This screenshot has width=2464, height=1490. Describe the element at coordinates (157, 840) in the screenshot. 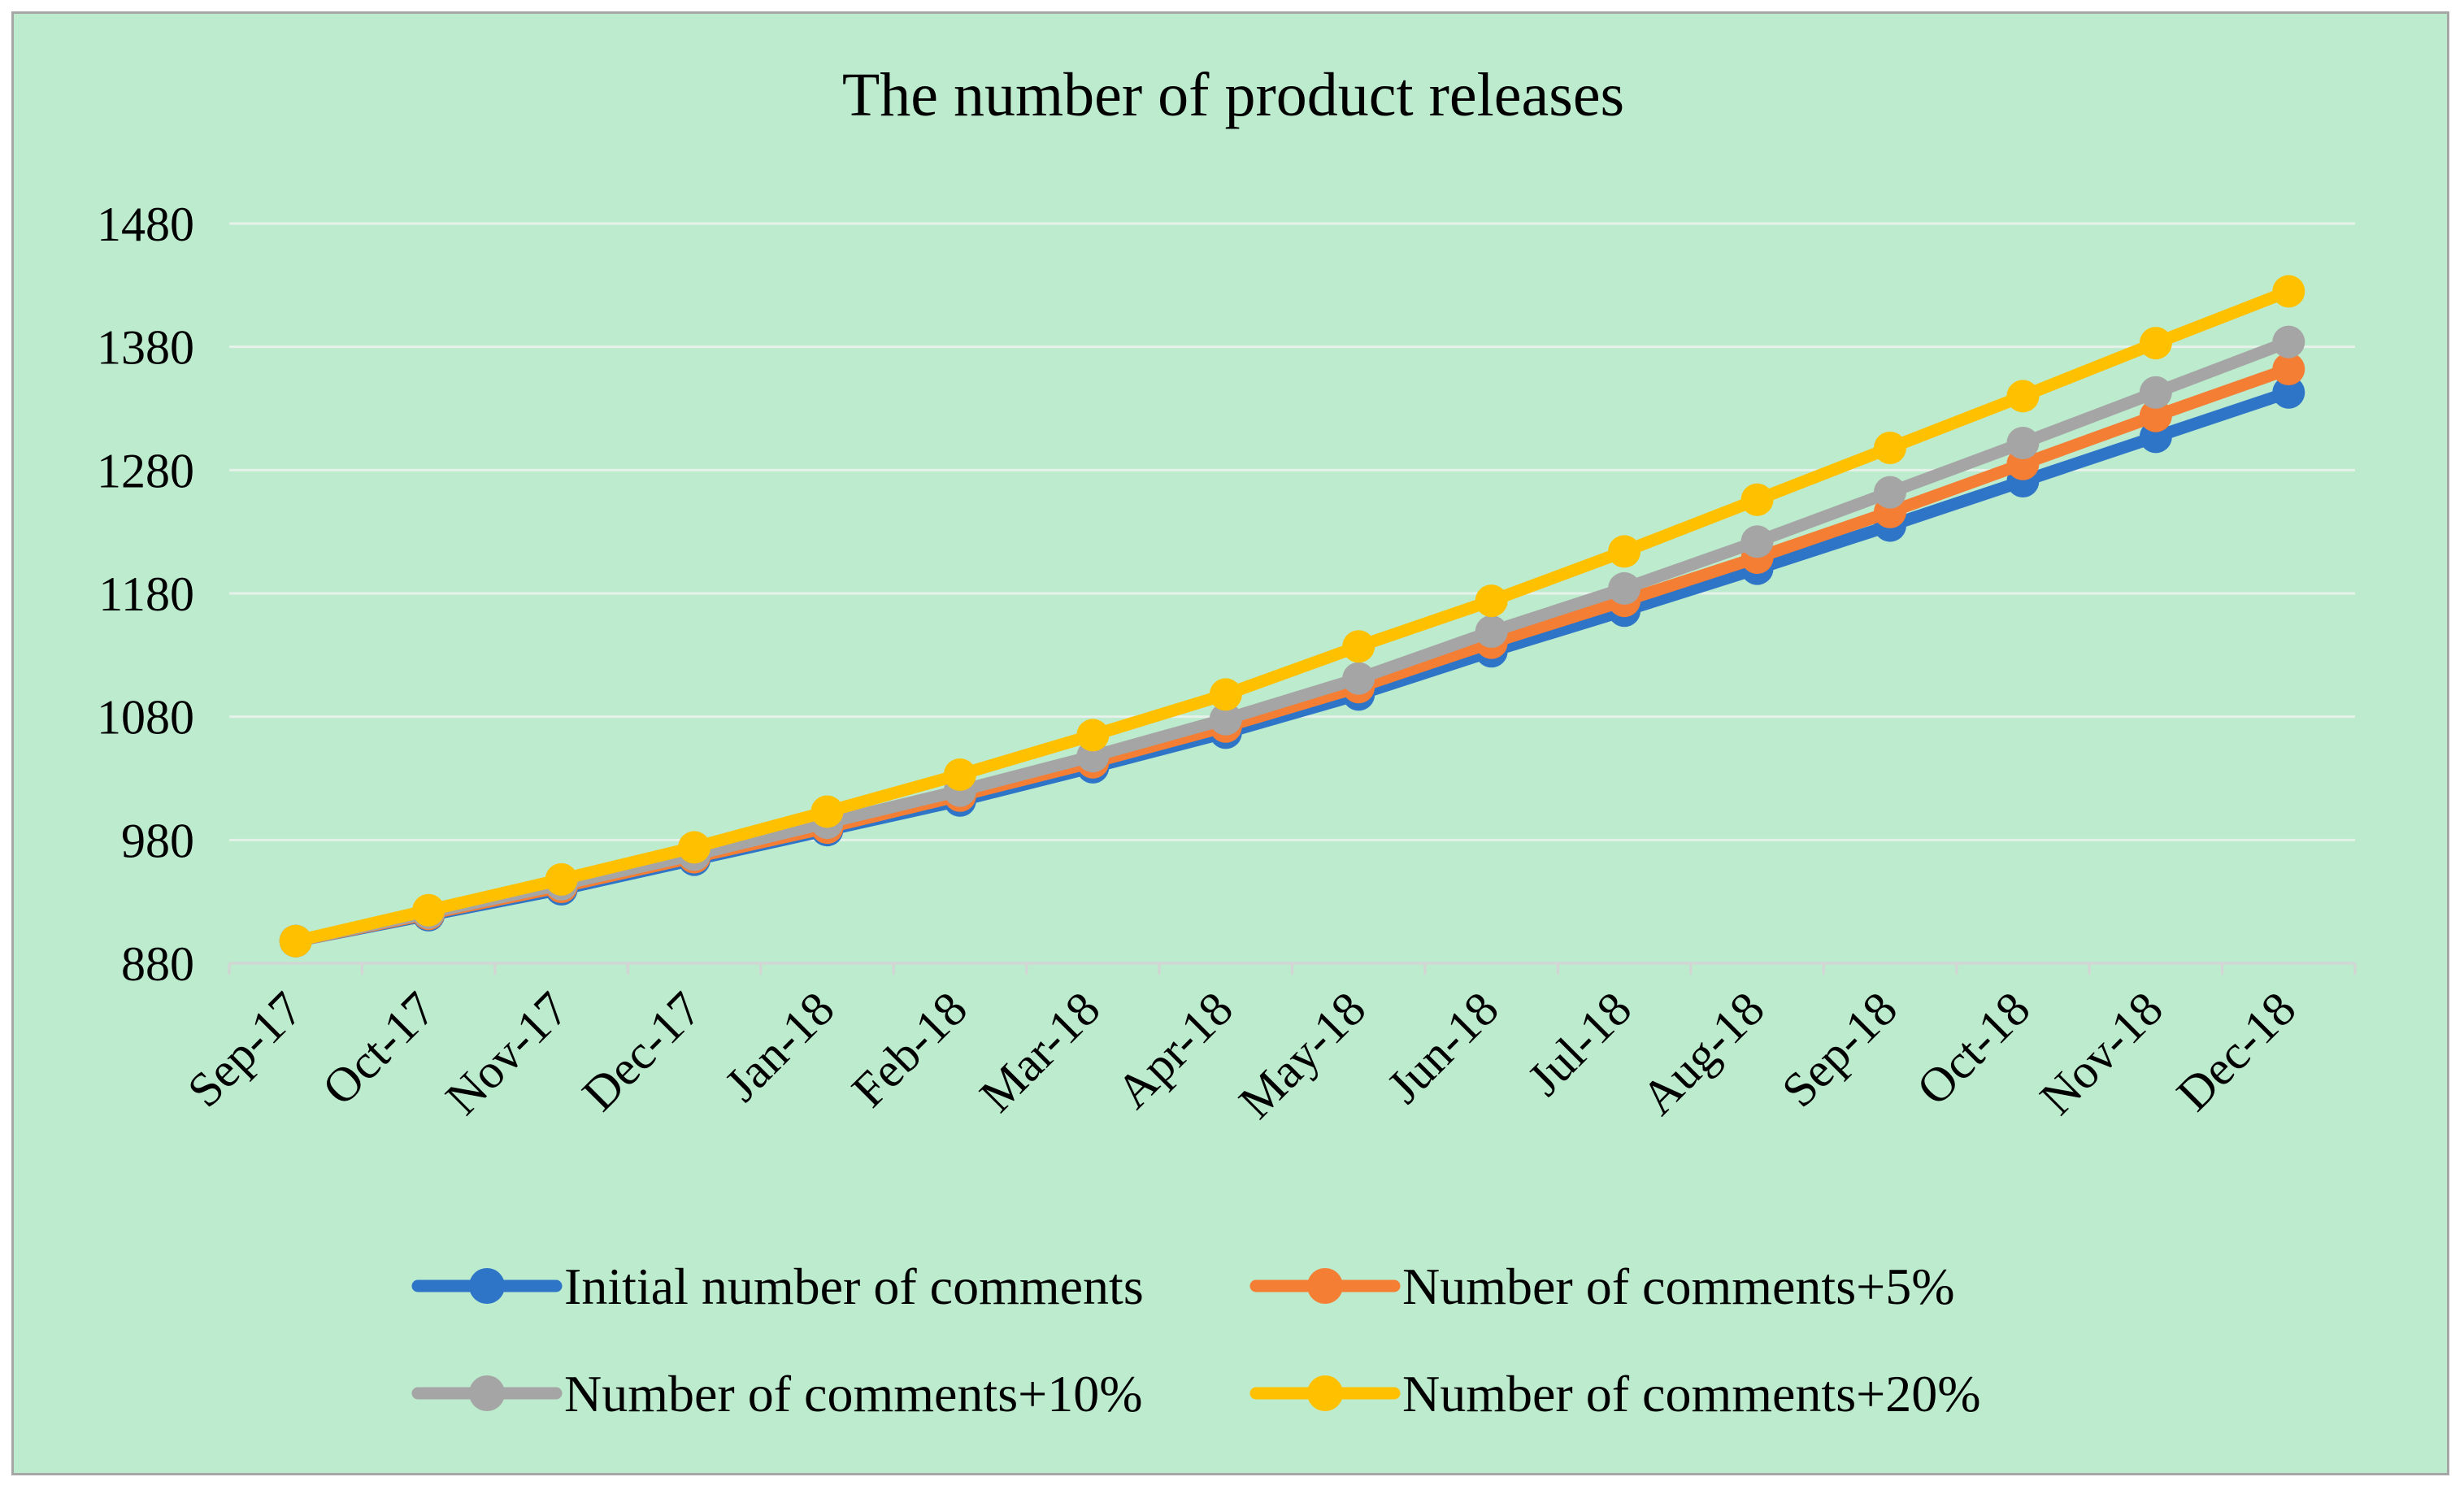

I see `y-tick-label: 980` at that location.